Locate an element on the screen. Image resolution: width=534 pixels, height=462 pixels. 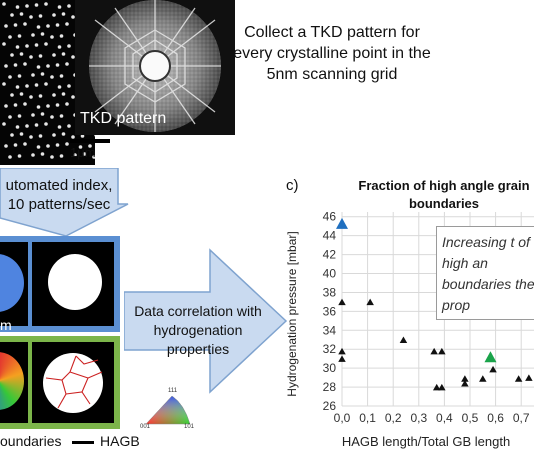
y-tick-label: 42 is located at coordinates (330, 255).